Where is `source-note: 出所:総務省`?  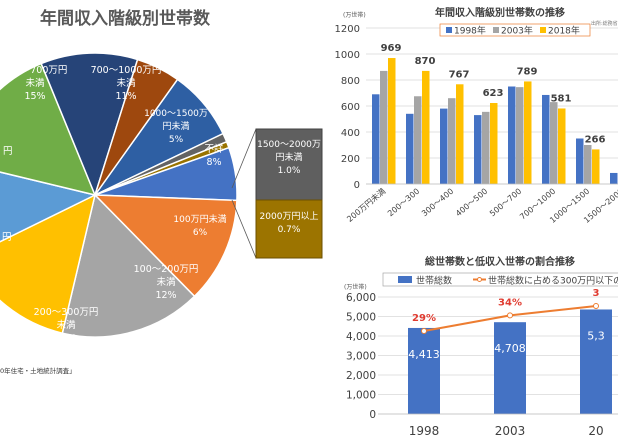
source-note: 出所:総務省 is located at coordinates (604, 23).